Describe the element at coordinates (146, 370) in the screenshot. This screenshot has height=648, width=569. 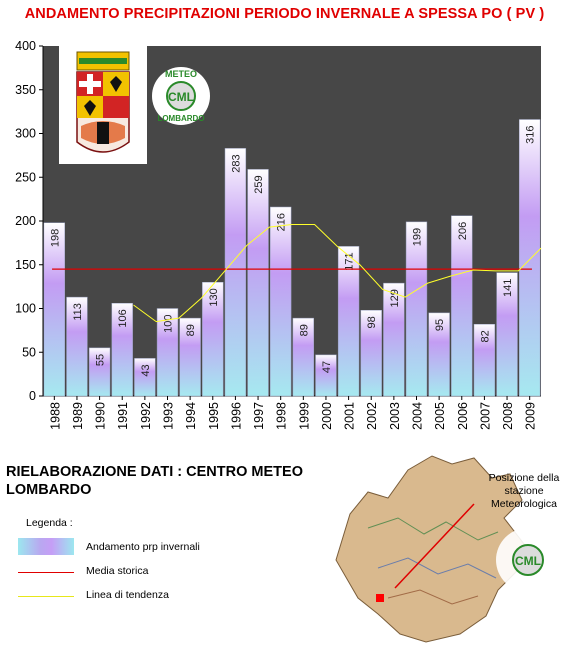
I see `bar-value-label: 43` at that location.